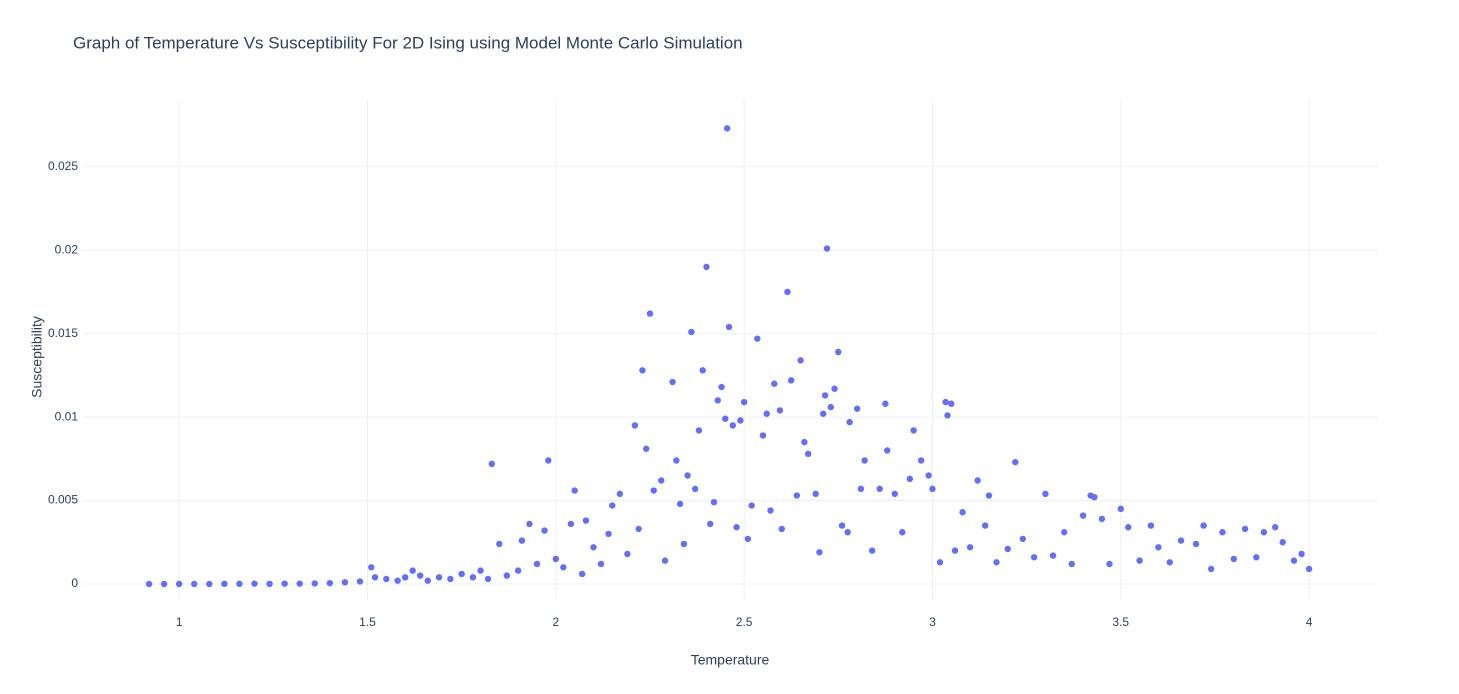  What do you see at coordinates (67, 249) in the screenshot?
I see `y-tick-label: 0.02` at bounding box center [67, 249].